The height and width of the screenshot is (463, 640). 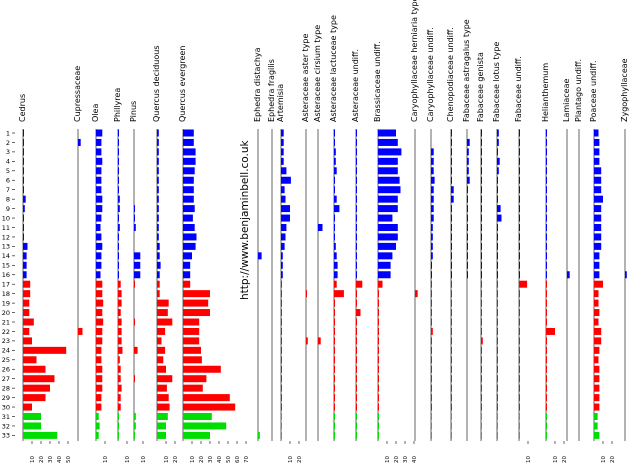 I want to click on sample-label: 26, so click(x=6, y=370).